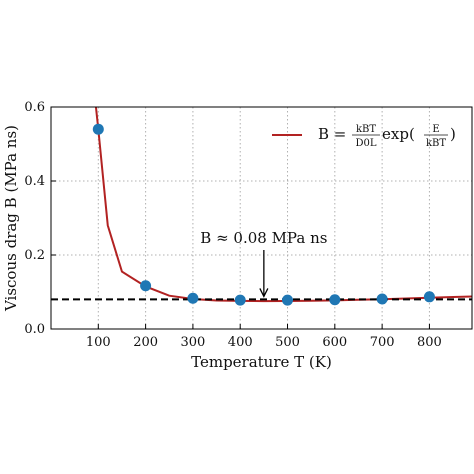  Describe the element at coordinates (332, 134) in the screenshot. I see `legend-lhs: B =` at that location.